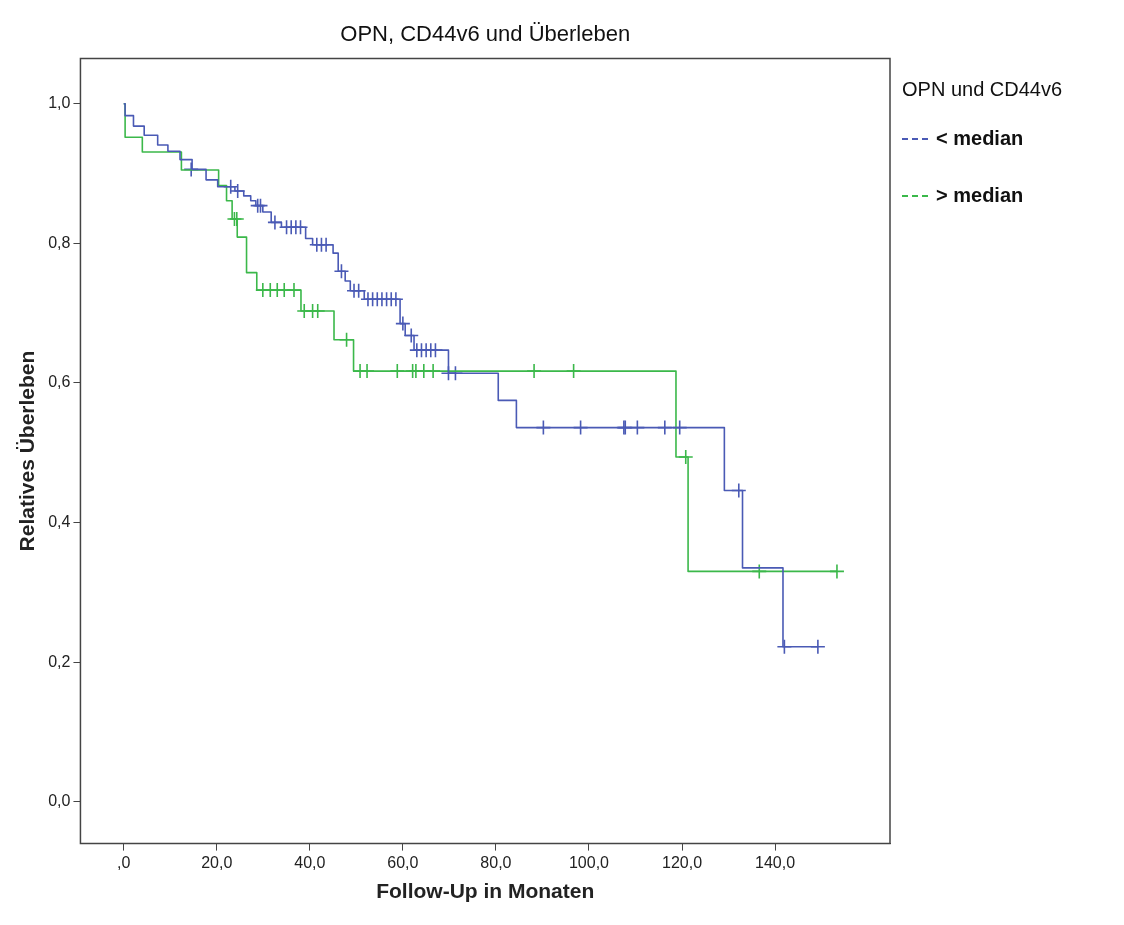  What do you see at coordinates (59, 521) in the screenshot?
I see `y-tick-label: 0,4` at bounding box center [59, 521].